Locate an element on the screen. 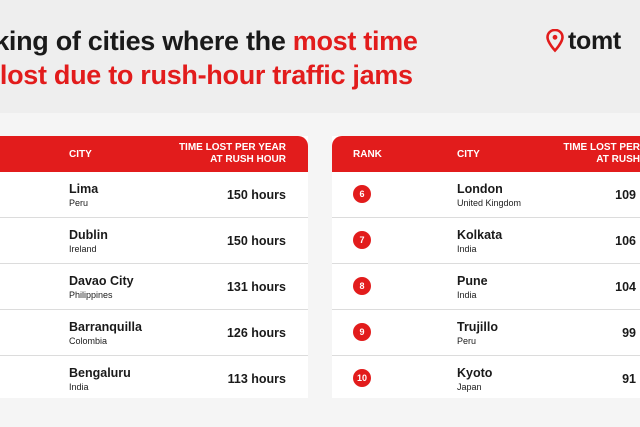  rank-column-header: RANK is located at coordinates (367, 154).